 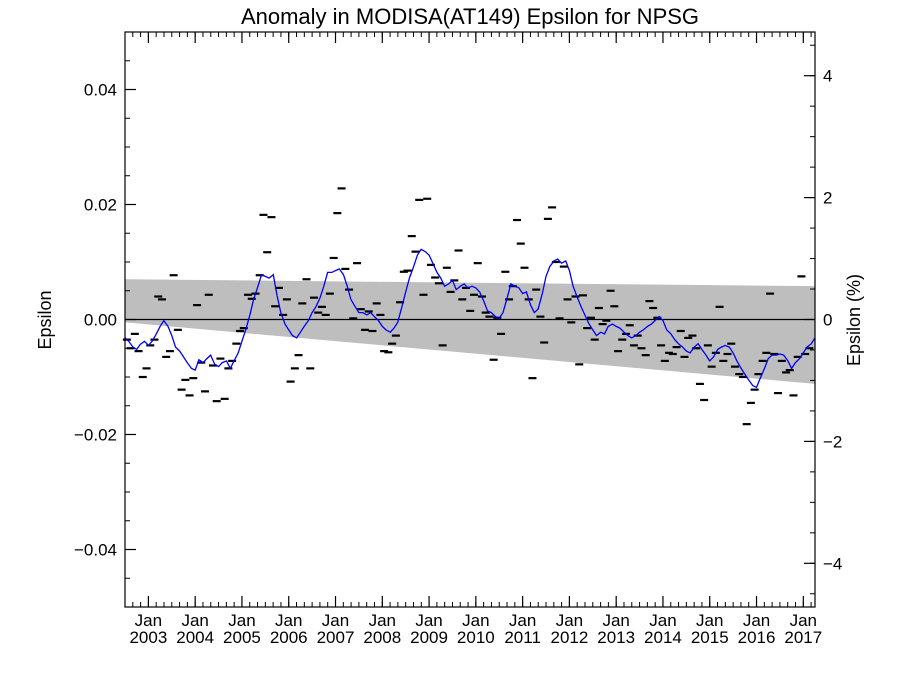 I want to click on y-tick-label-left: 0.00, so click(x=100, y=320).